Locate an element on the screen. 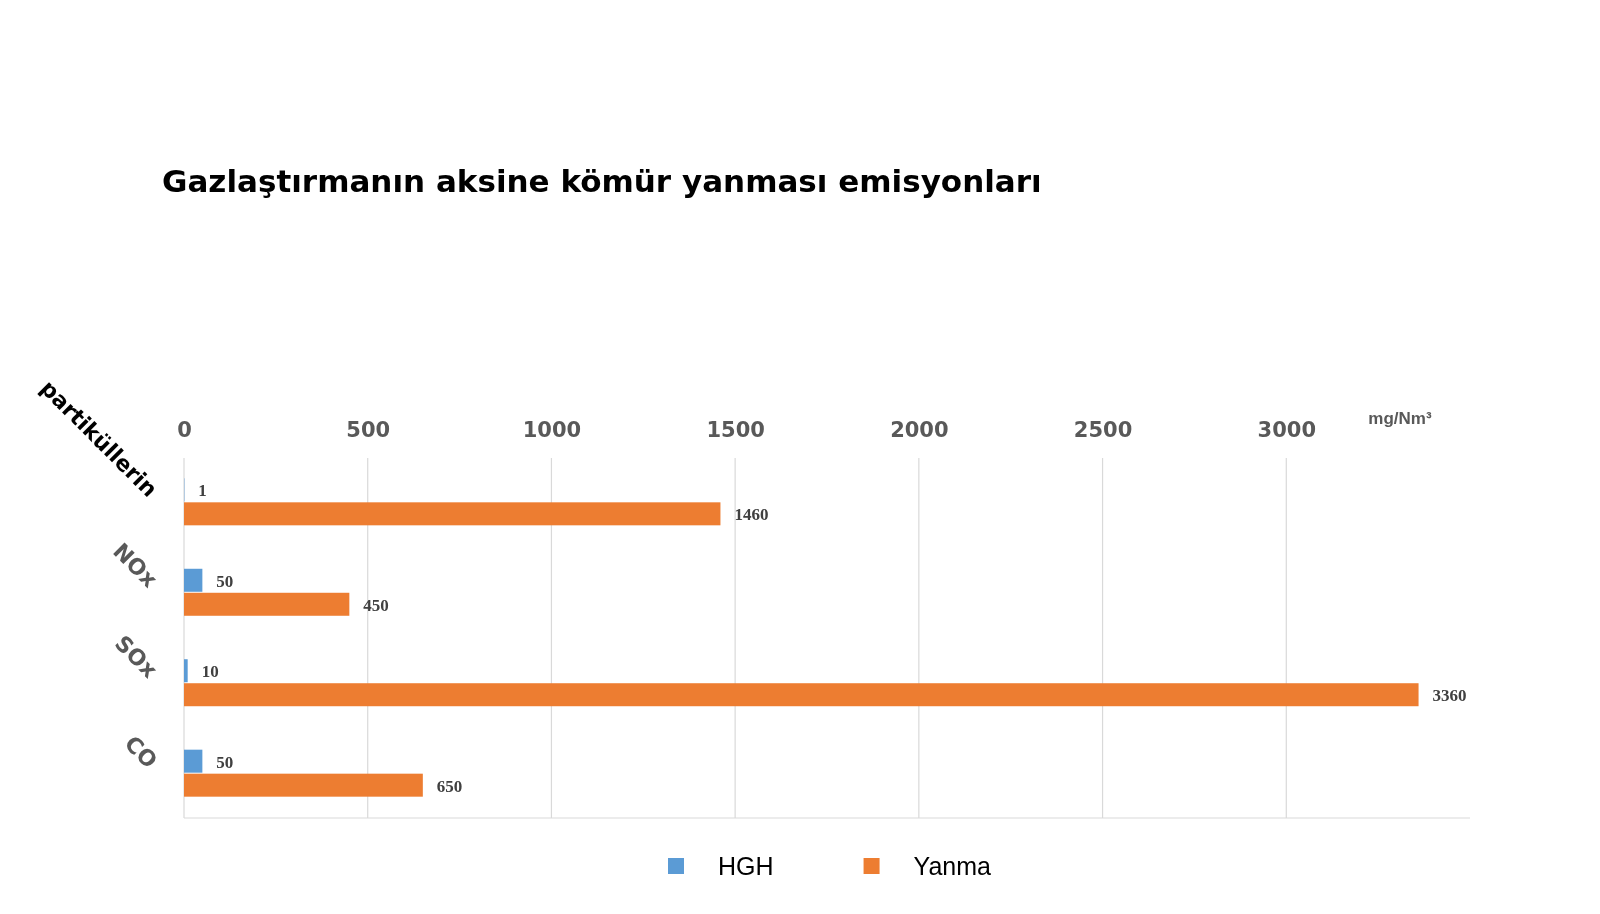  data-label: 650 is located at coordinates (449, 786).